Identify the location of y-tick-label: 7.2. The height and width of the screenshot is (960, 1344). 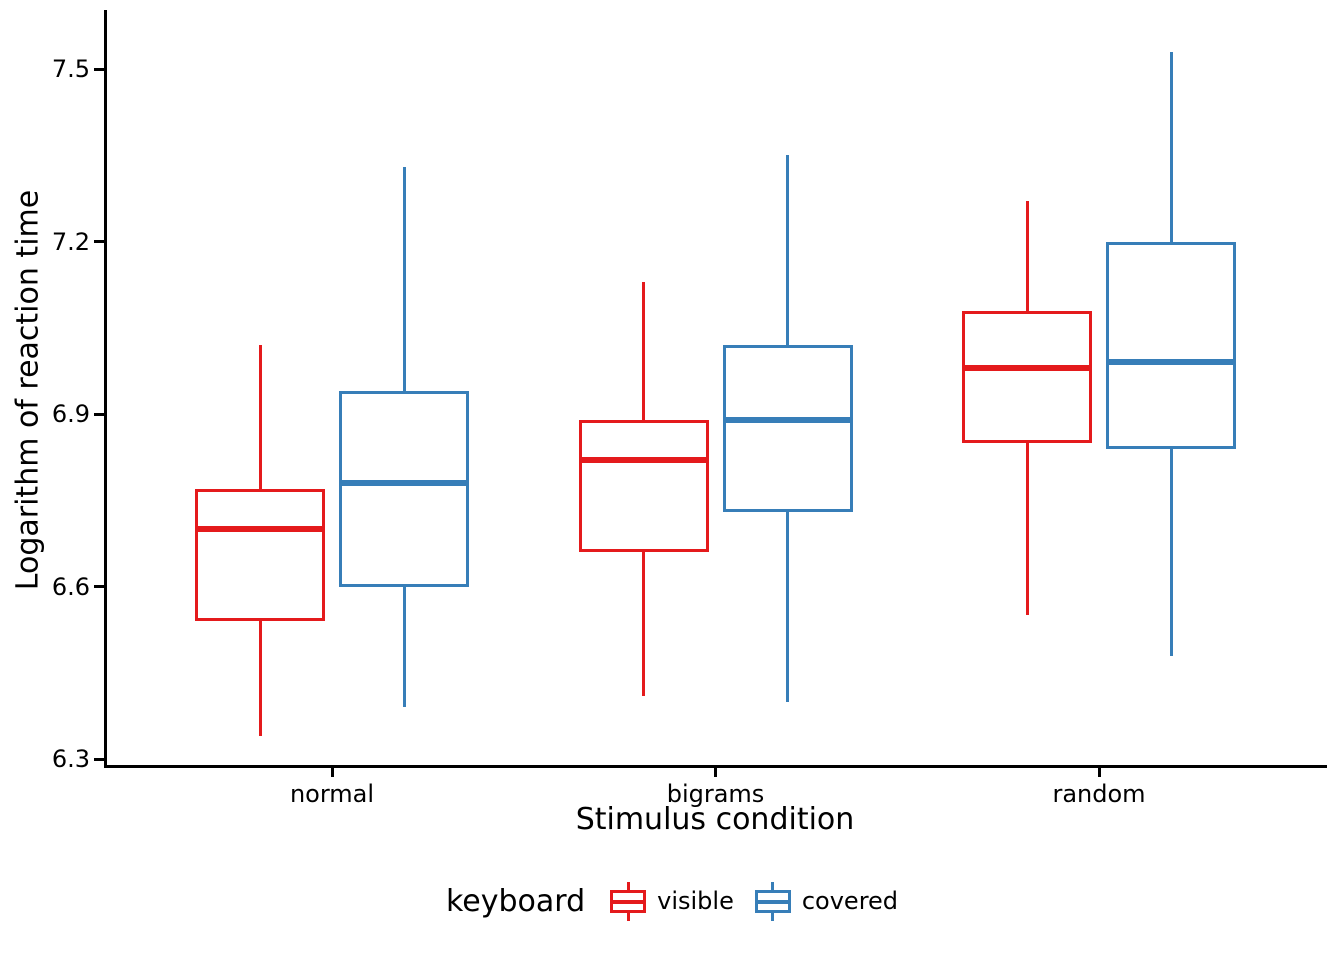
(70, 241).